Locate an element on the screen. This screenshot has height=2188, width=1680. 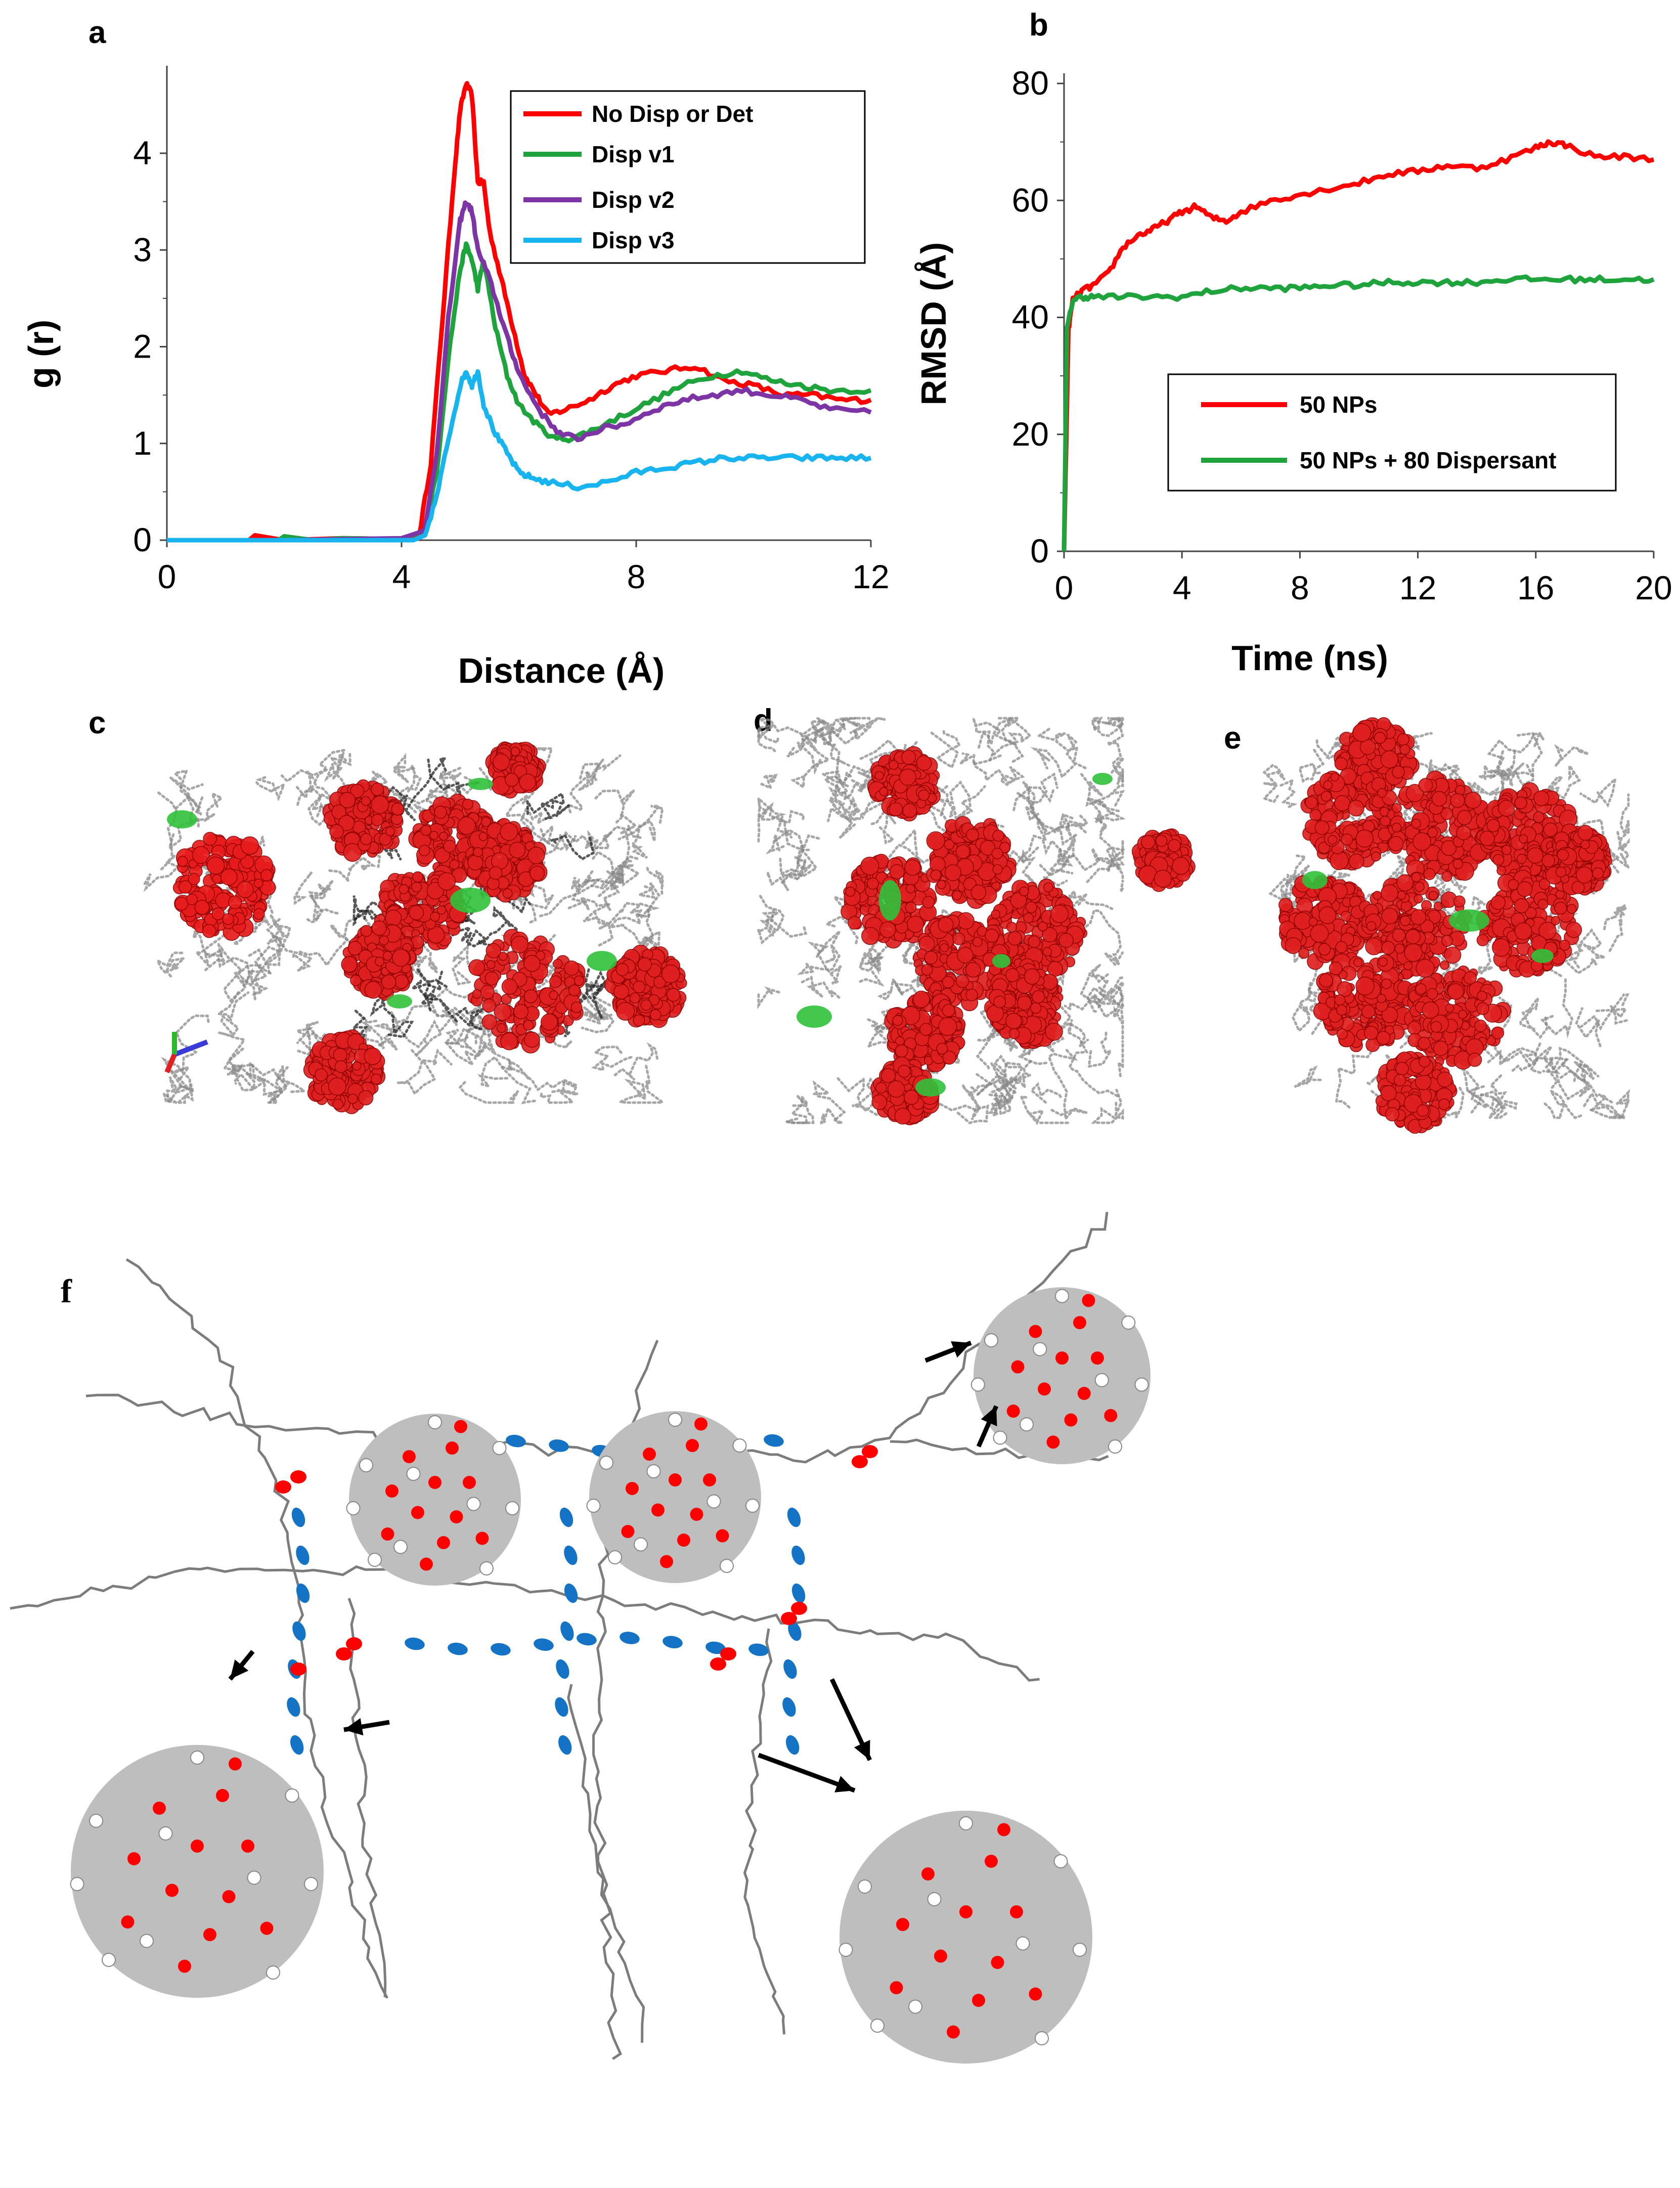
series-line-50-nps-80-dispersant is located at coordinates (1358, 413).